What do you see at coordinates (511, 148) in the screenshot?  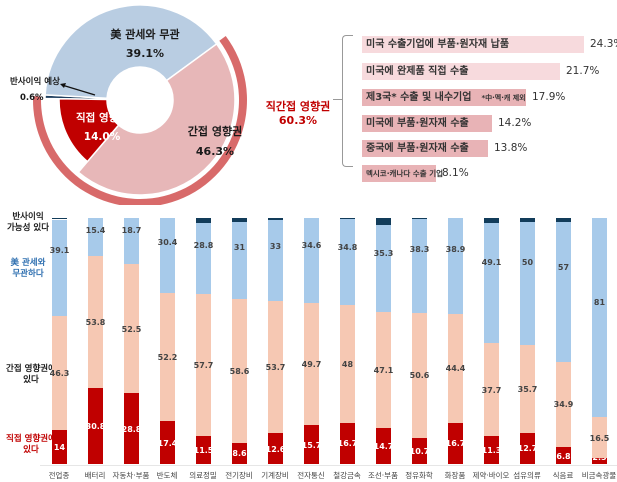 I see `breakdown-bar-value: 13.8%` at bounding box center [511, 148].